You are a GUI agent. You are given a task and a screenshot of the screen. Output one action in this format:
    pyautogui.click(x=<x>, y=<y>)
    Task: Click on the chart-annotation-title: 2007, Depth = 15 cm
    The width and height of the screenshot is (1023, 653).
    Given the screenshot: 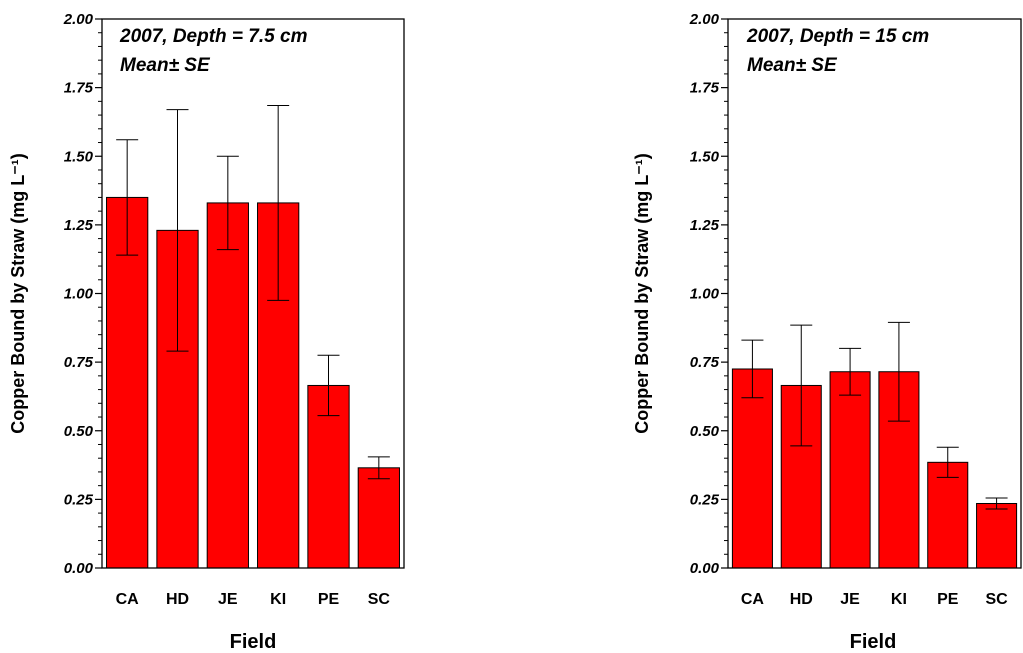 What is the action you would take?
    pyautogui.click(x=837, y=36)
    